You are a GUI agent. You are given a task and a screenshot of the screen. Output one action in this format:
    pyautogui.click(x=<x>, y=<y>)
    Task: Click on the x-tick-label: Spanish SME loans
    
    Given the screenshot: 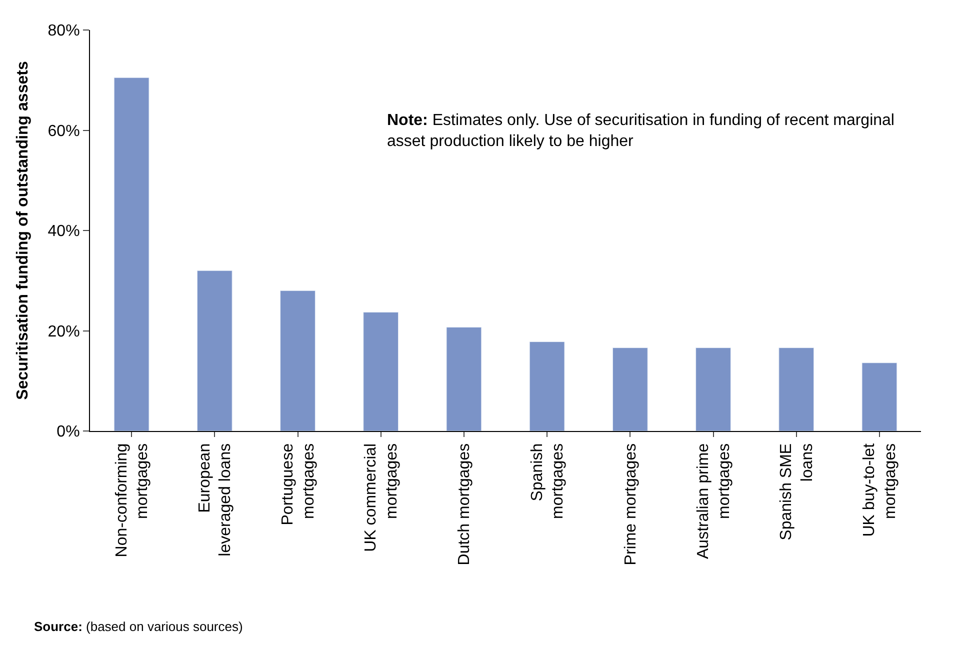 What is the action you would take?
    pyautogui.click(x=797, y=491)
    